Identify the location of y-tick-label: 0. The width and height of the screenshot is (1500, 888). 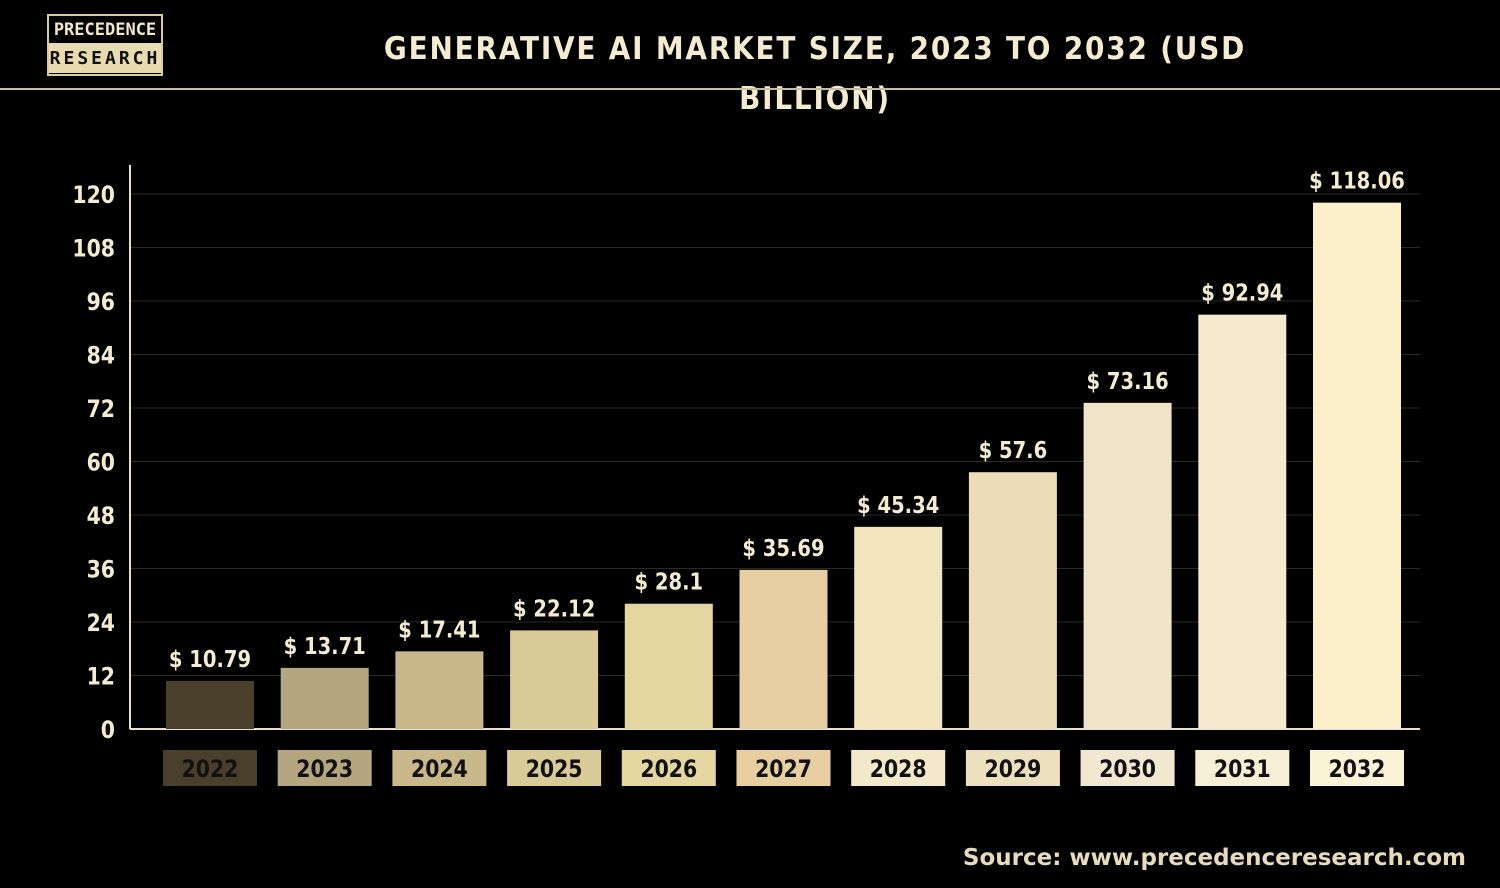
(108, 730).